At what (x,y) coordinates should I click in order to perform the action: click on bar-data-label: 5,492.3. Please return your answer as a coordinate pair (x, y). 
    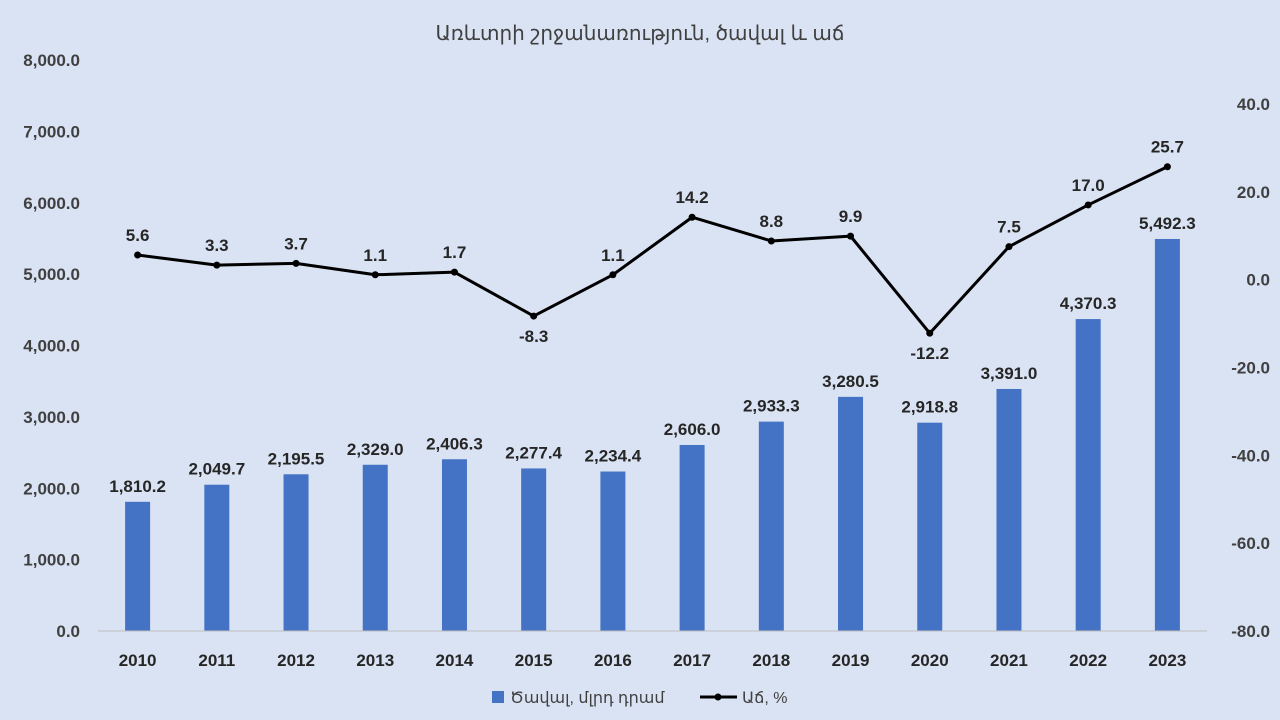
    Looking at the image, I should click on (1167, 223).